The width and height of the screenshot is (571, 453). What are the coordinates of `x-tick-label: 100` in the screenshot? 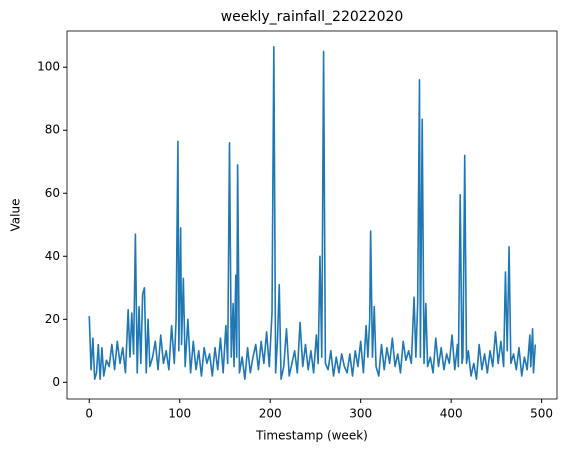 It's located at (179, 414).